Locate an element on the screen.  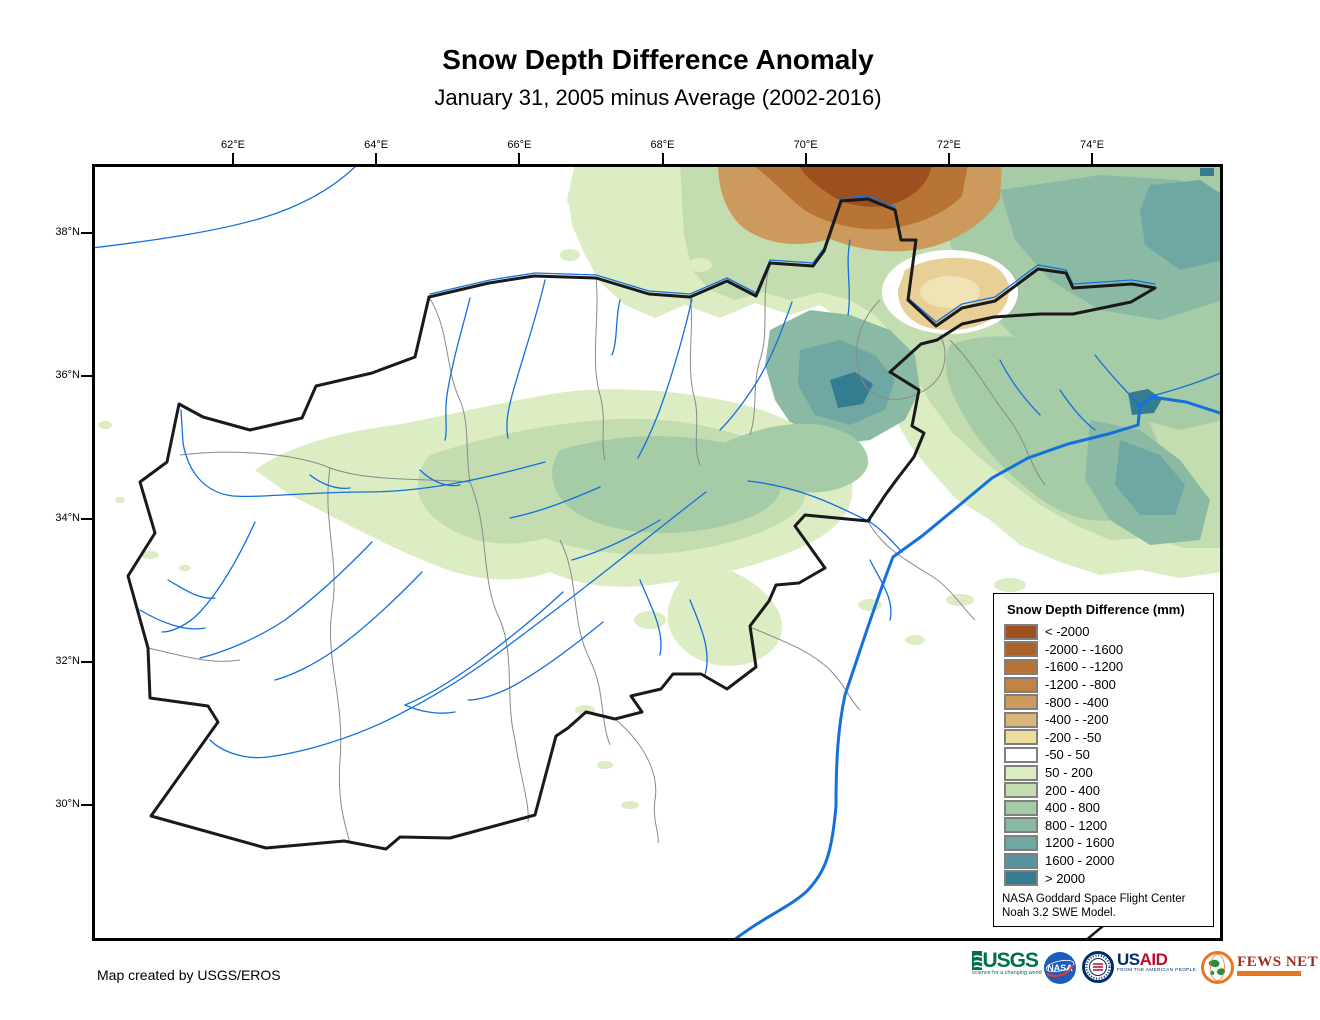
legend-item: 200 - 400 is located at coordinates (1103, 790).